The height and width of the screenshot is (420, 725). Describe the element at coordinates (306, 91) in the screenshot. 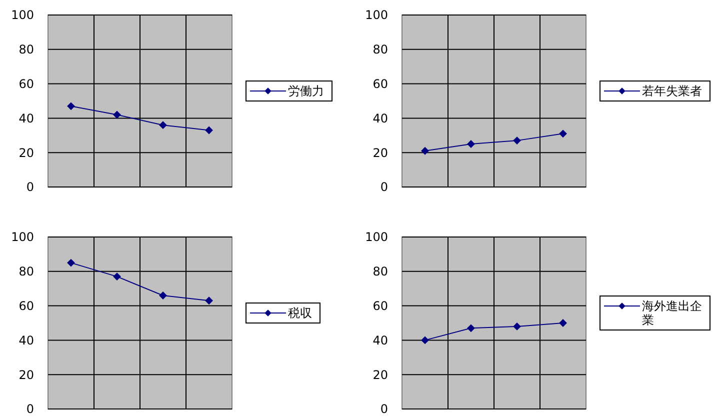

I see `legend-label: 労働力` at that location.